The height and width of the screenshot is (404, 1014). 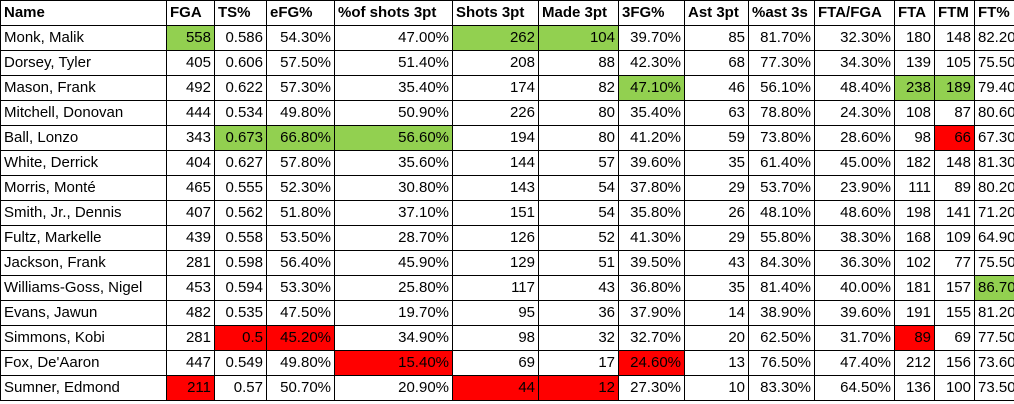 What do you see at coordinates (854, 13) in the screenshot?
I see `column-header-fta-fga: FTA/FGA` at bounding box center [854, 13].